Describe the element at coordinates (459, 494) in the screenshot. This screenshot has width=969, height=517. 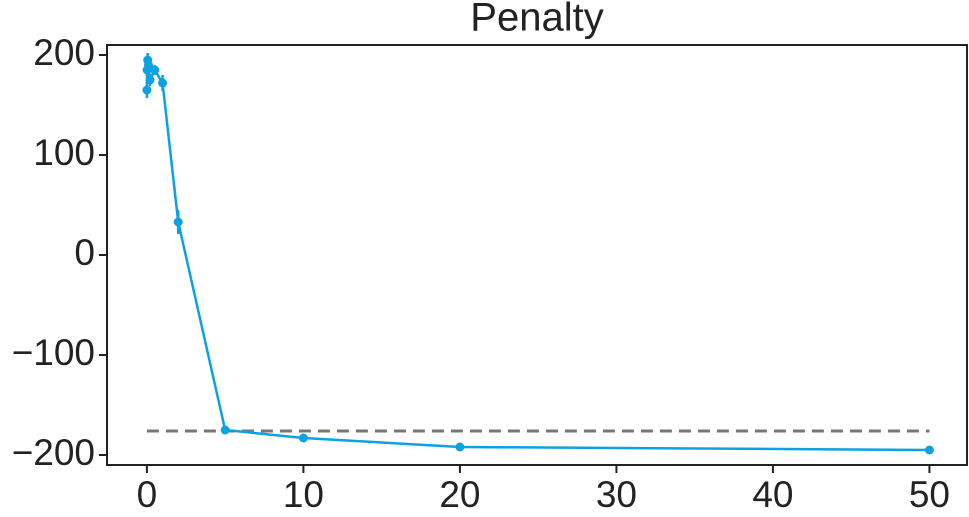
I see `x-tick-label: 20` at that location.